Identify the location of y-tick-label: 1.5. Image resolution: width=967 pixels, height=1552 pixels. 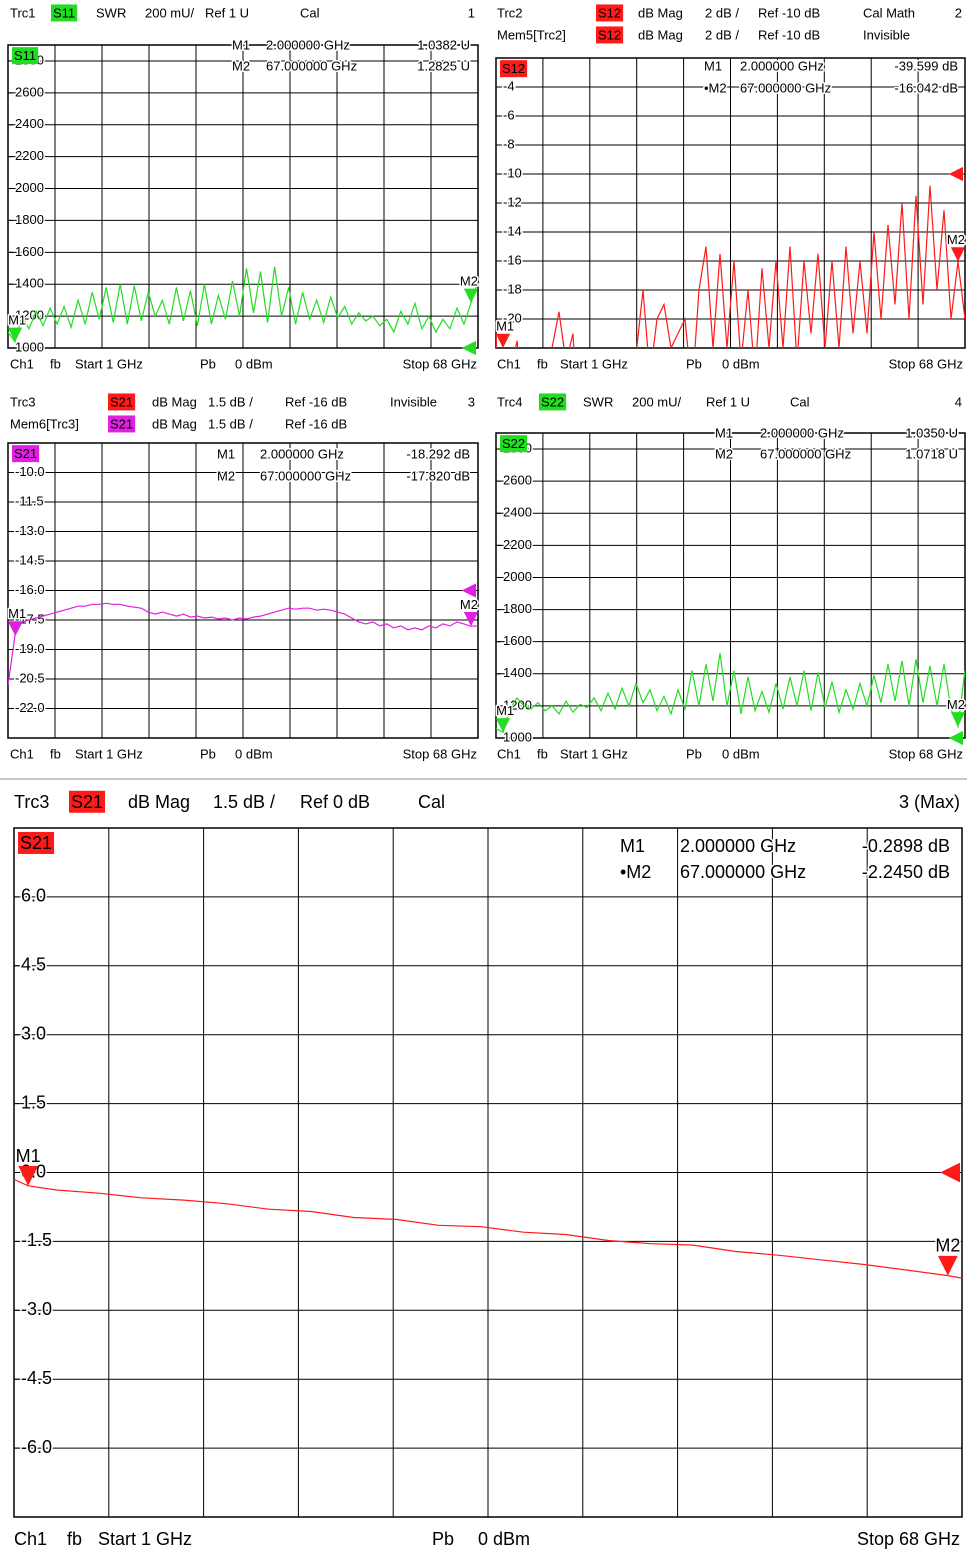
(33, 1102).